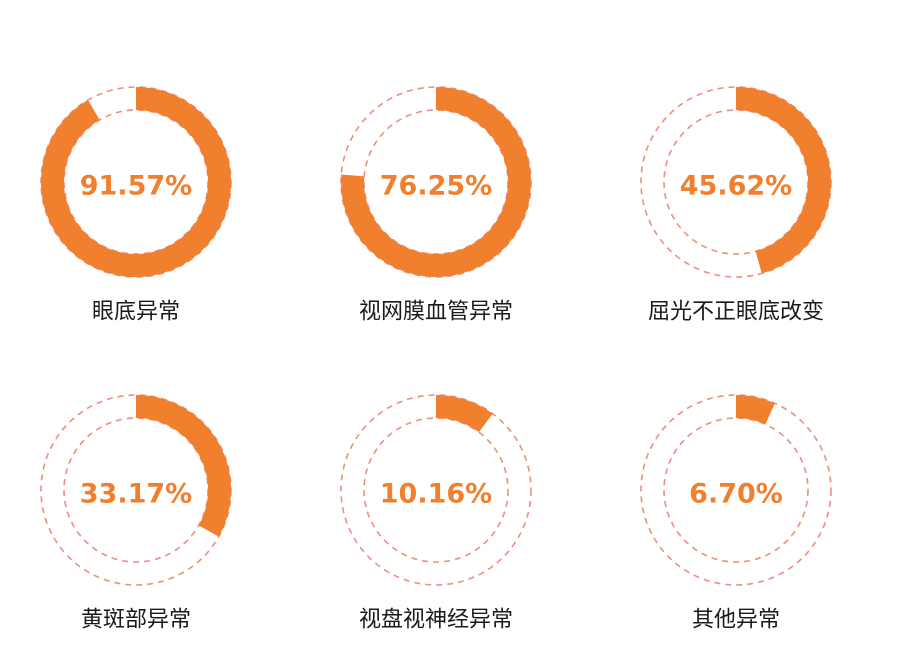 The image size is (899, 672). What do you see at coordinates (436, 186) in the screenshot?
I see `value-label: 76.25%` at bounding box center [436, 186].